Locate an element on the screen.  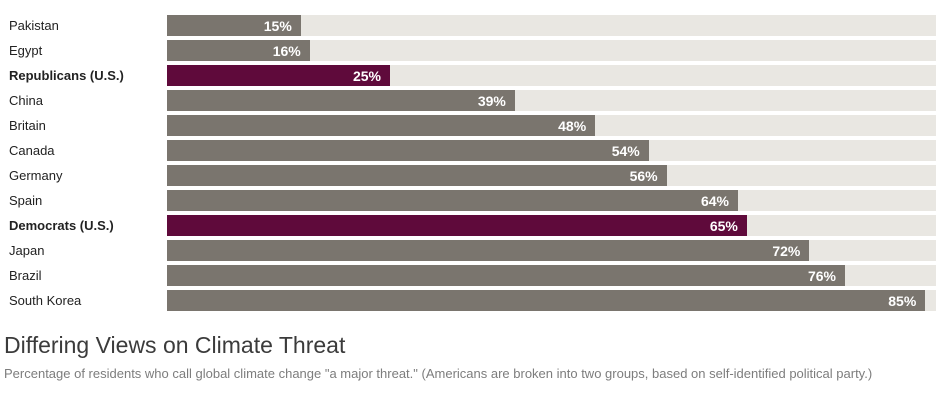
bar-value-label: 48% is located at coordinates (572, 125).